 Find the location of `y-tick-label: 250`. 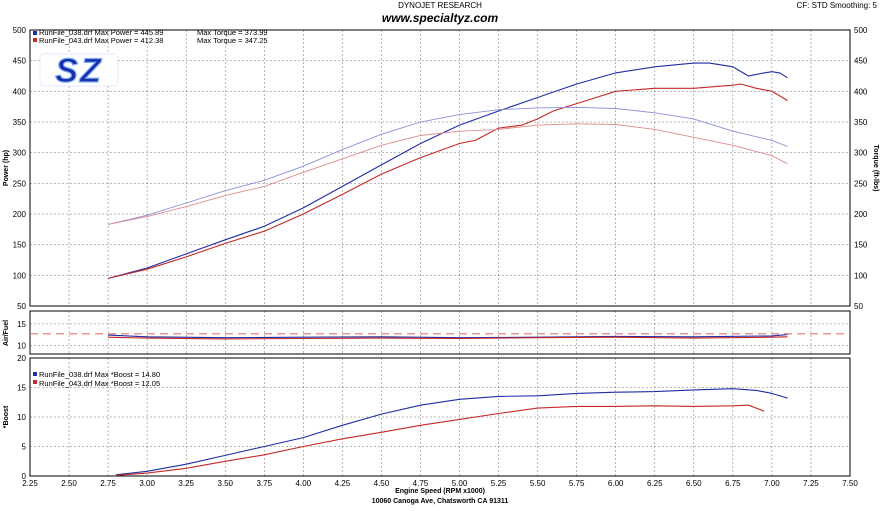

y-tick-label: 250 is located at coordinates (20, 183).